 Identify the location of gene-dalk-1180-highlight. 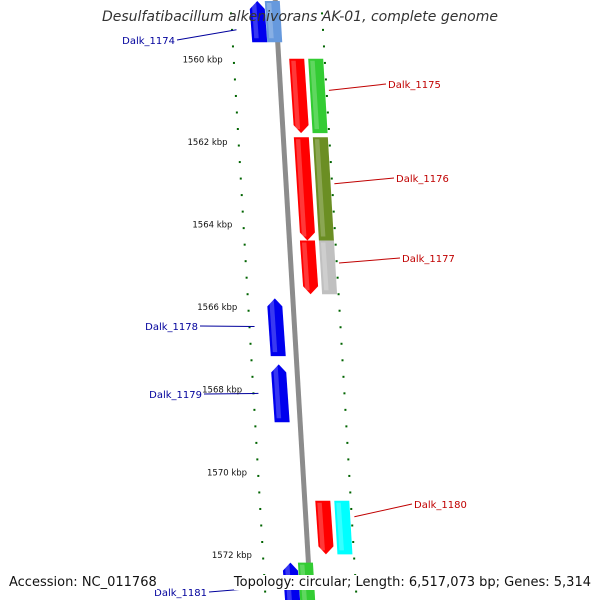
(321, 526).